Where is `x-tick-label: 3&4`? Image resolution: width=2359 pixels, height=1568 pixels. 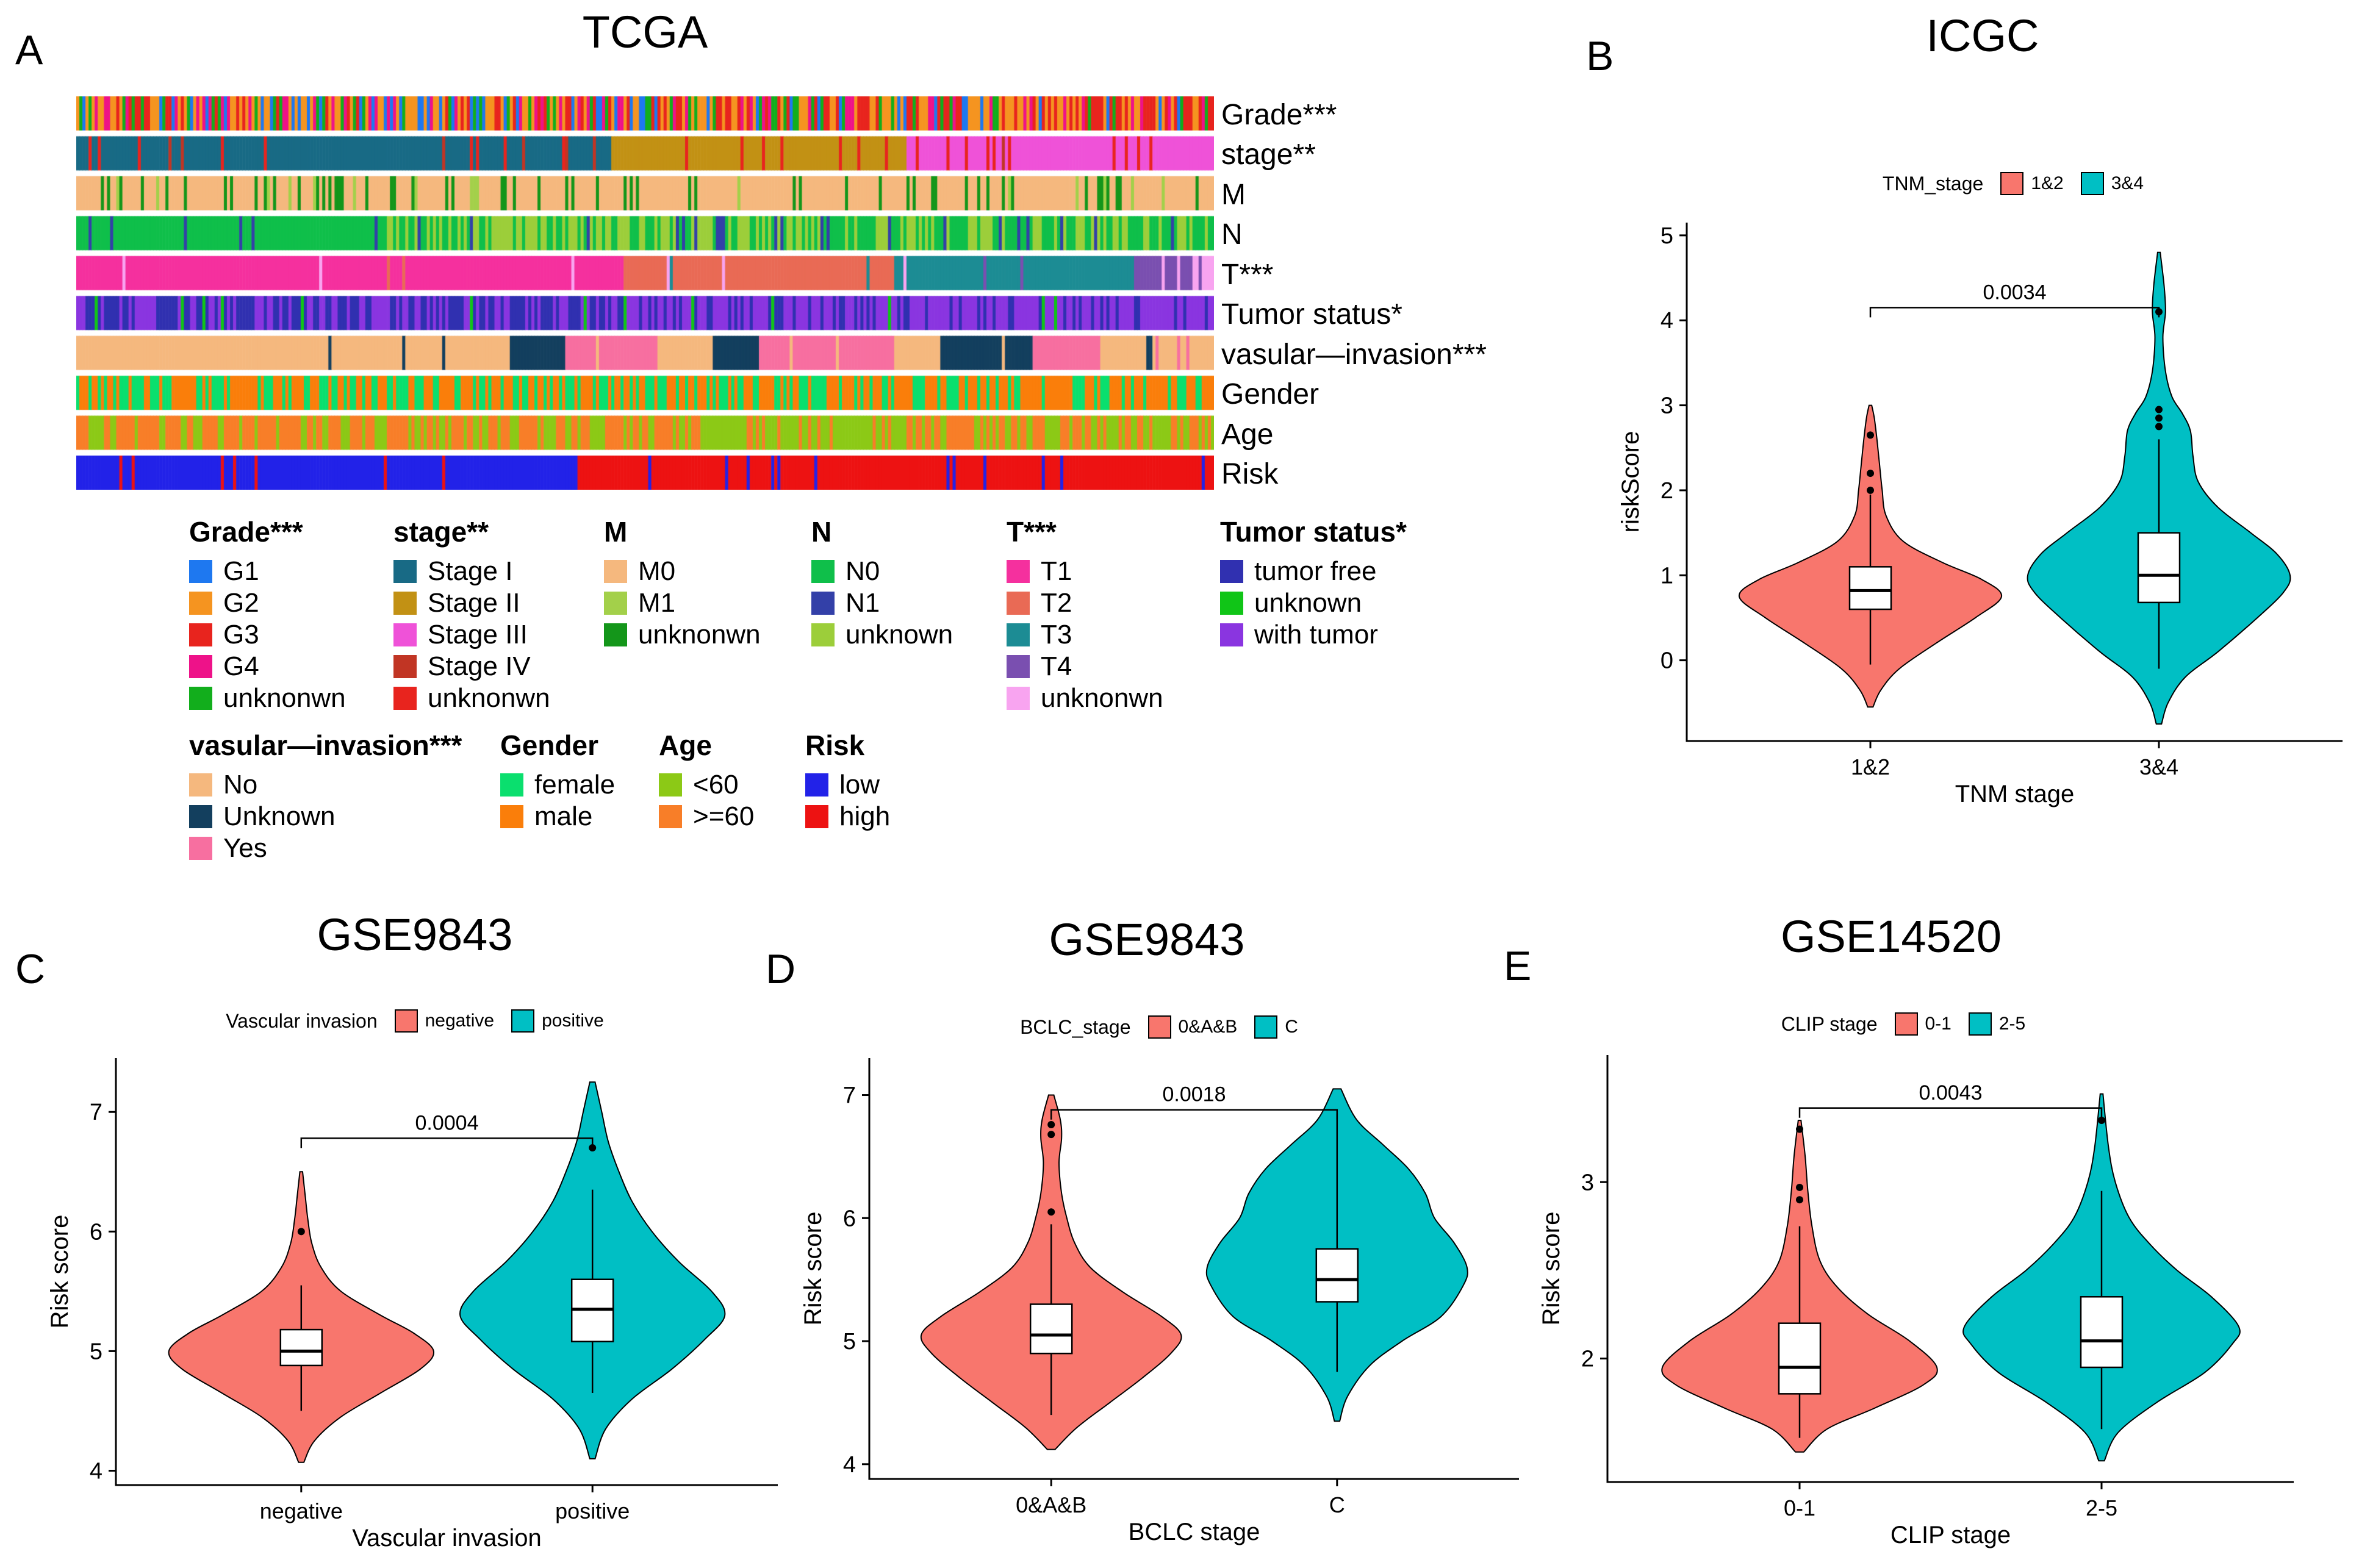
x-tick-label: 3&4 is located at coordinates (2158, 766).